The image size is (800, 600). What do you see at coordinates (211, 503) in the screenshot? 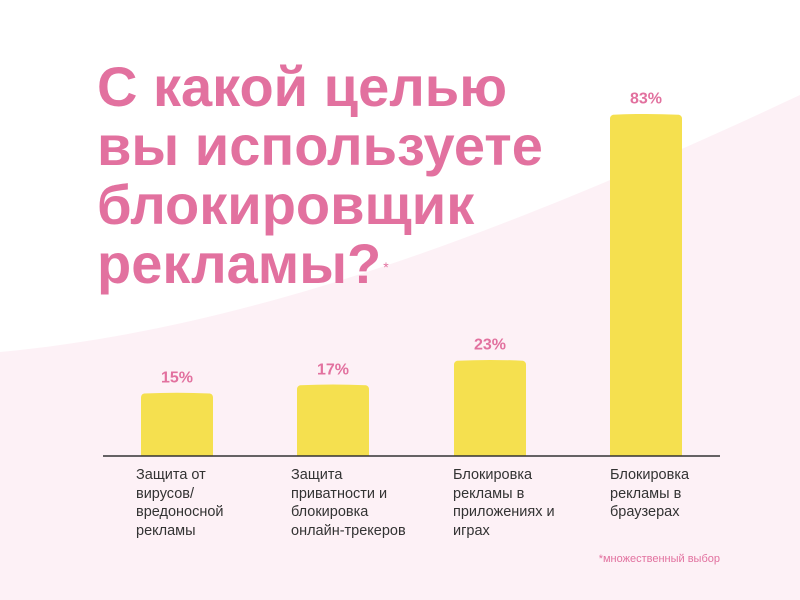
I see `category-label: Защита от вирусов/вредоносной рекламы` at bounding box center [211, 503].